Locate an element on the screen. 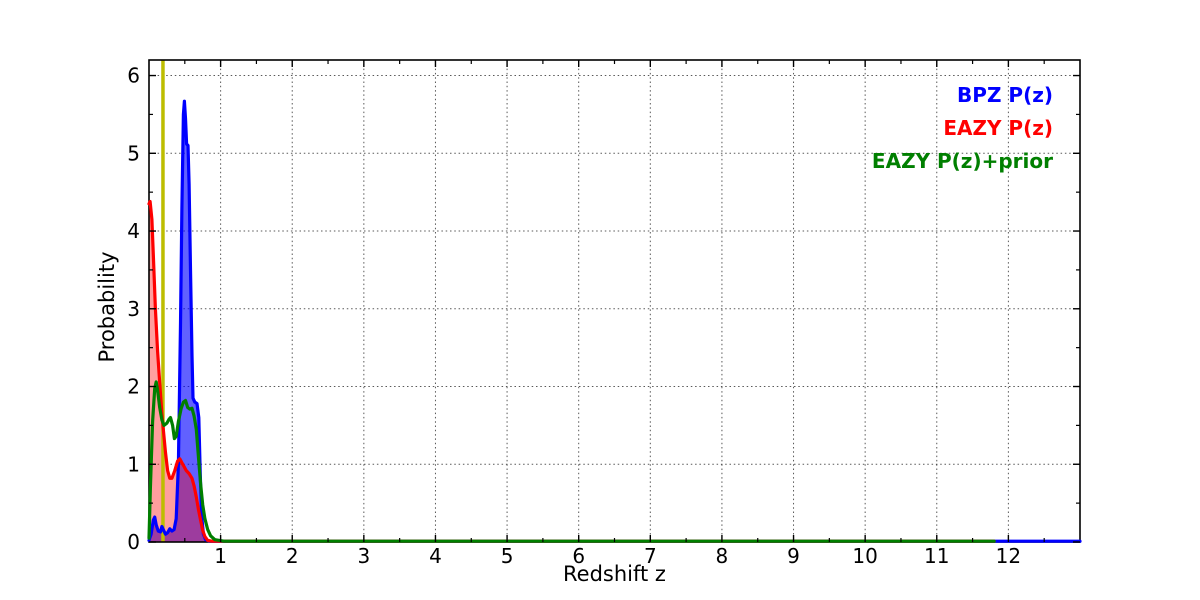  y-tick-label-2: 2 is located at coordinates (133, 387).